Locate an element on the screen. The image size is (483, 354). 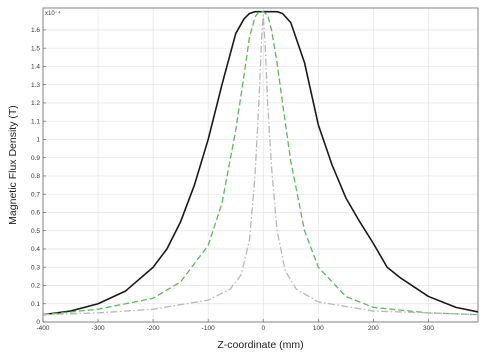
y-exponent-label: x10⁻⁴ is located at coordinates (53, 13).